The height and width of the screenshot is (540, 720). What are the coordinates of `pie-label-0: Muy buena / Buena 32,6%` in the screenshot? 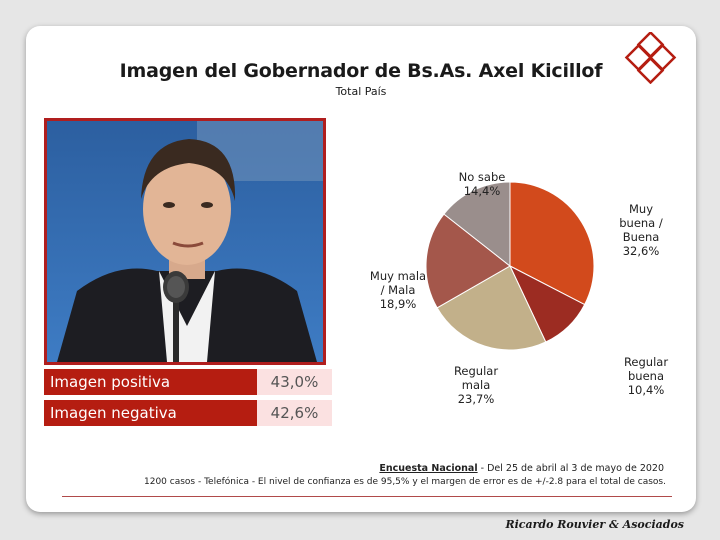 It's located at (641, 230).